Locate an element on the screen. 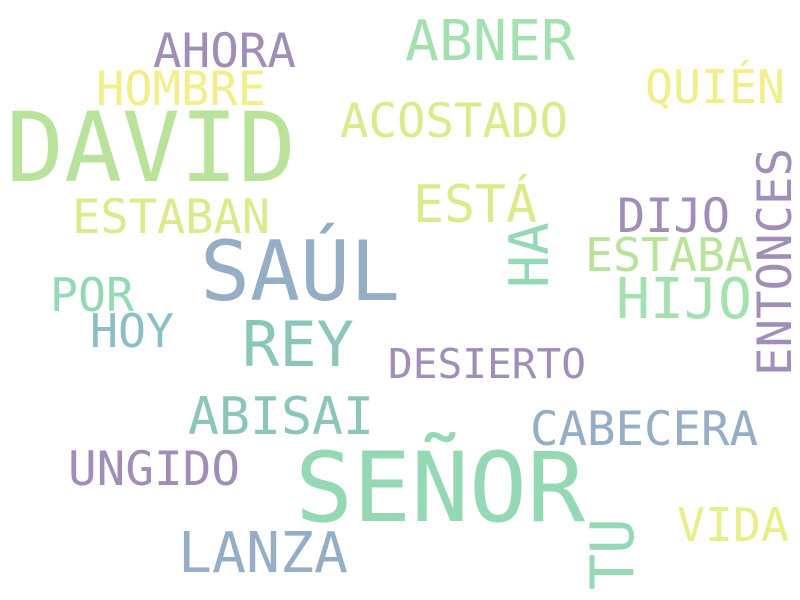 The height and width of the screenshot is (600, 800). word-entonces: ENTONCES is located at coordinates (774, 262).